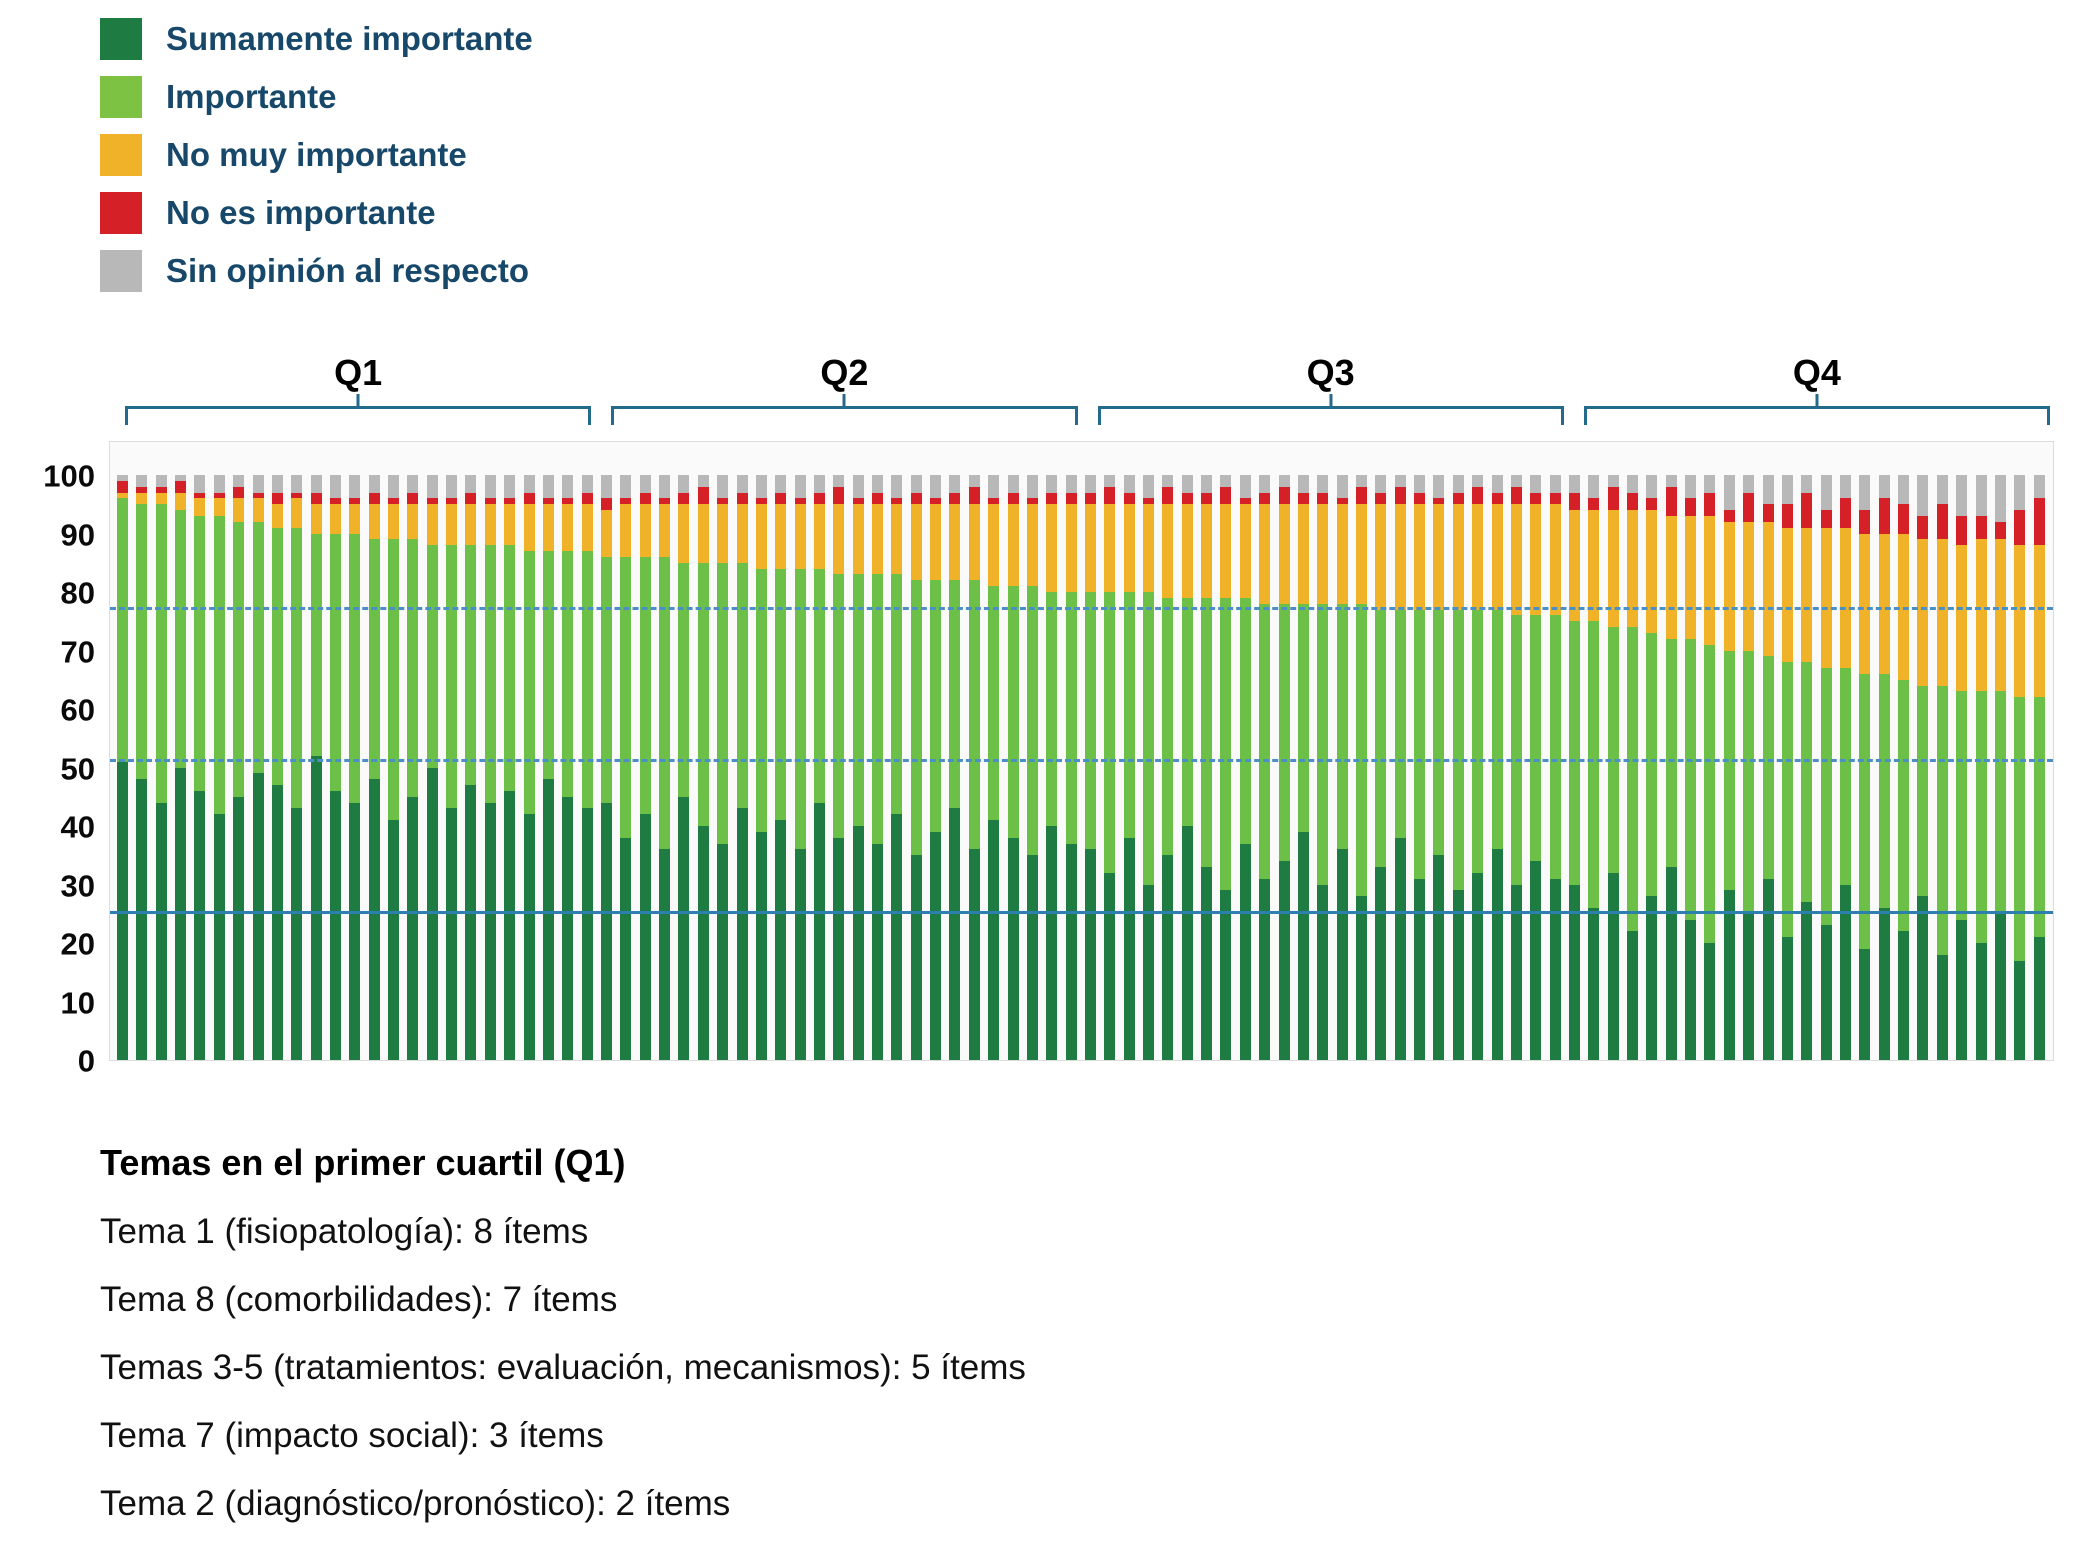  I want to click on legend-item-no-es-importante: No es importante, so click(316, 213).